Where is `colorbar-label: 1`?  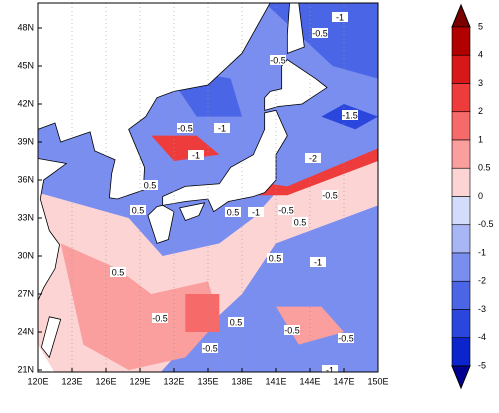 colorbar-label: 1 is located at coordinates (480, 139).